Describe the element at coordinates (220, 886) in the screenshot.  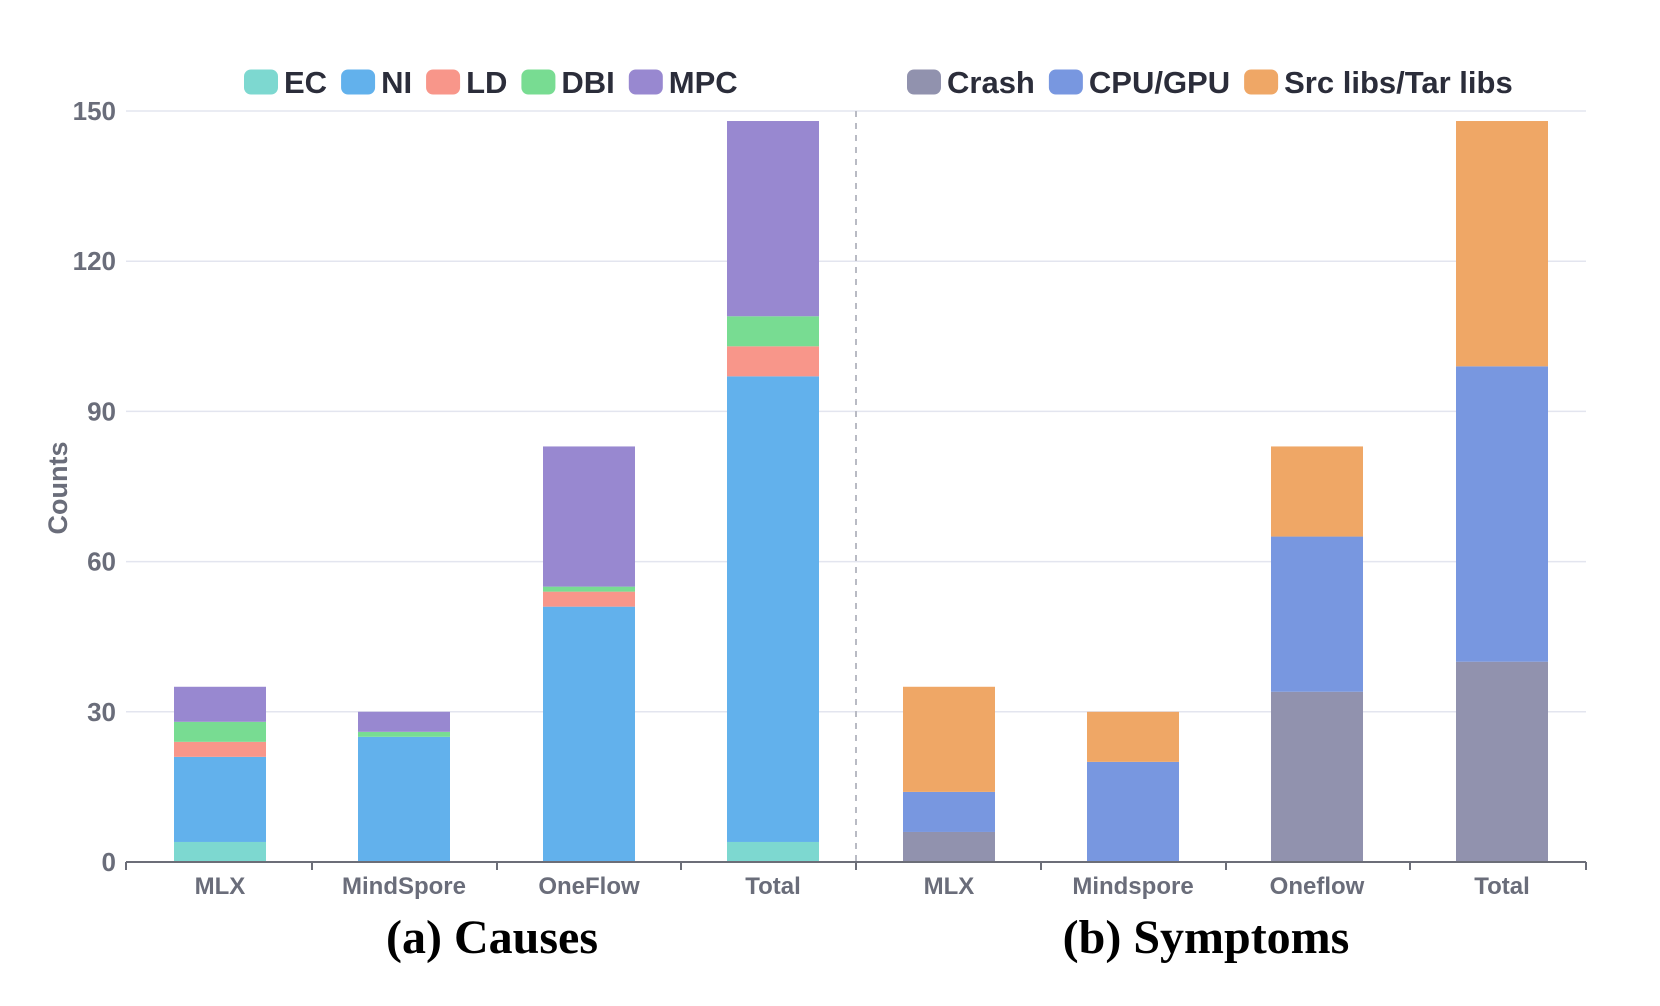
I see `x-category-label-mlx-panel-1: MLX` at that location.